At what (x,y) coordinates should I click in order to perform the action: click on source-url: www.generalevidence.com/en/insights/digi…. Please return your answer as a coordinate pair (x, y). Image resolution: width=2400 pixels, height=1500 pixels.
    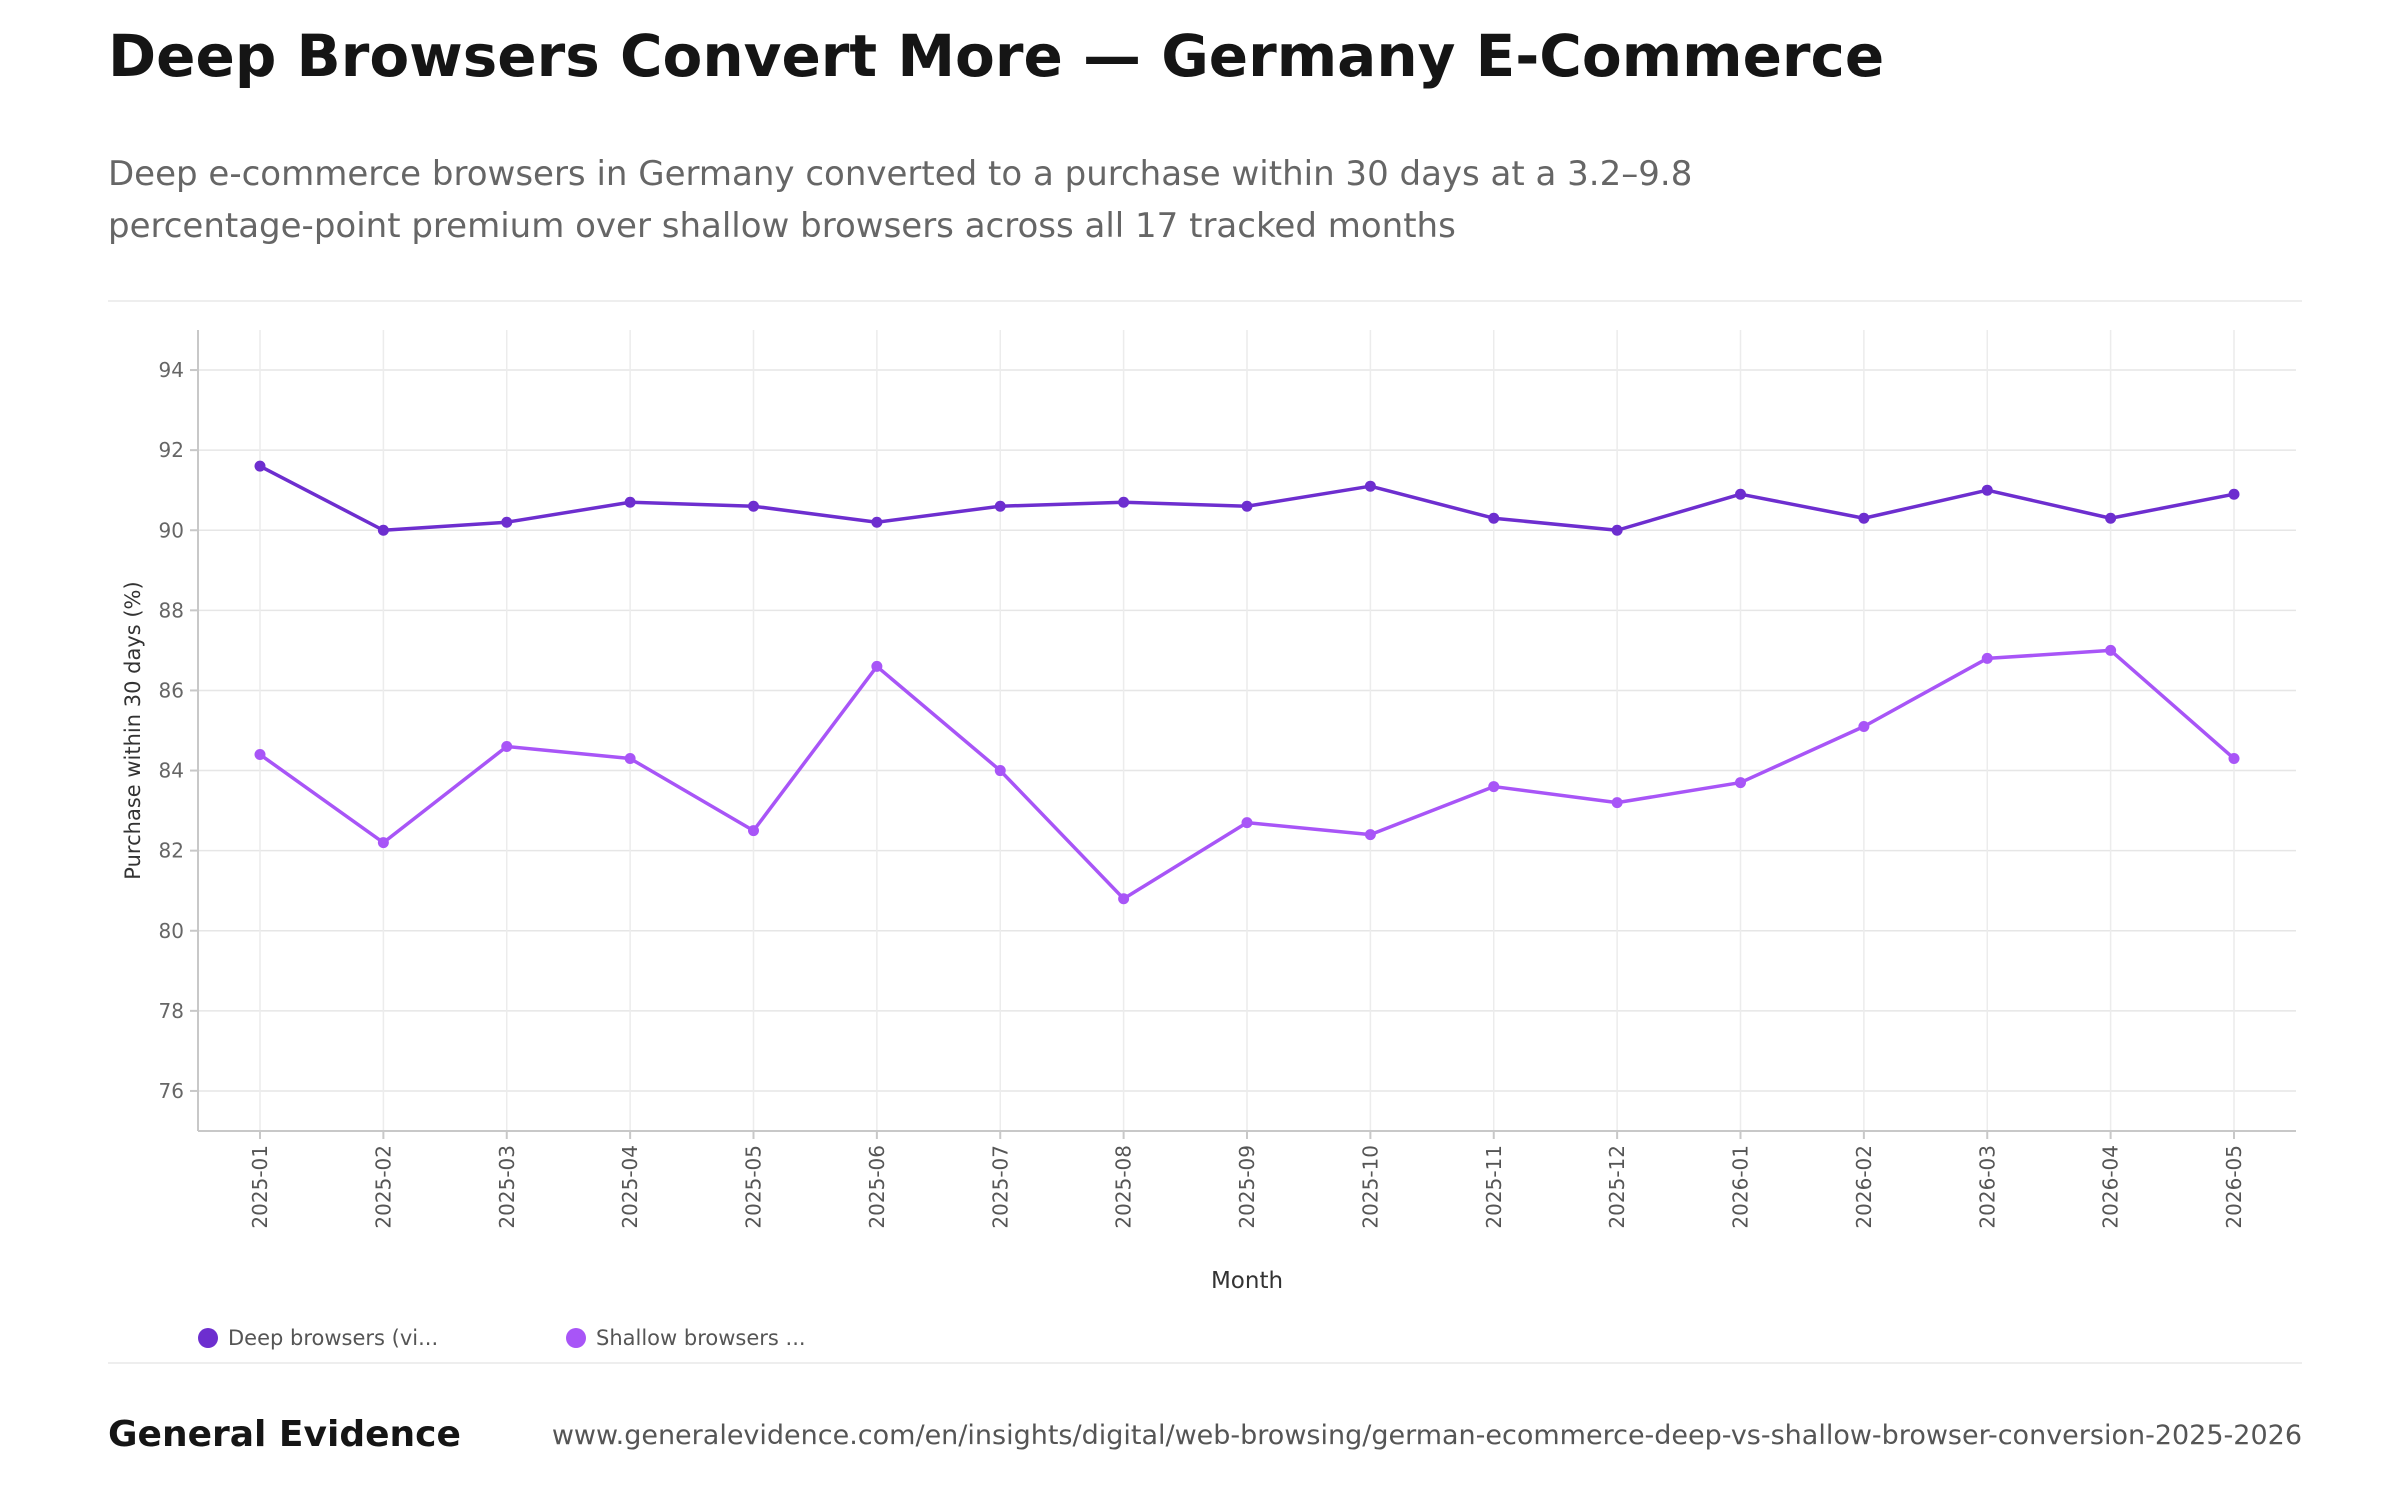
    Looking at the image, I should click on (1426, 1435).